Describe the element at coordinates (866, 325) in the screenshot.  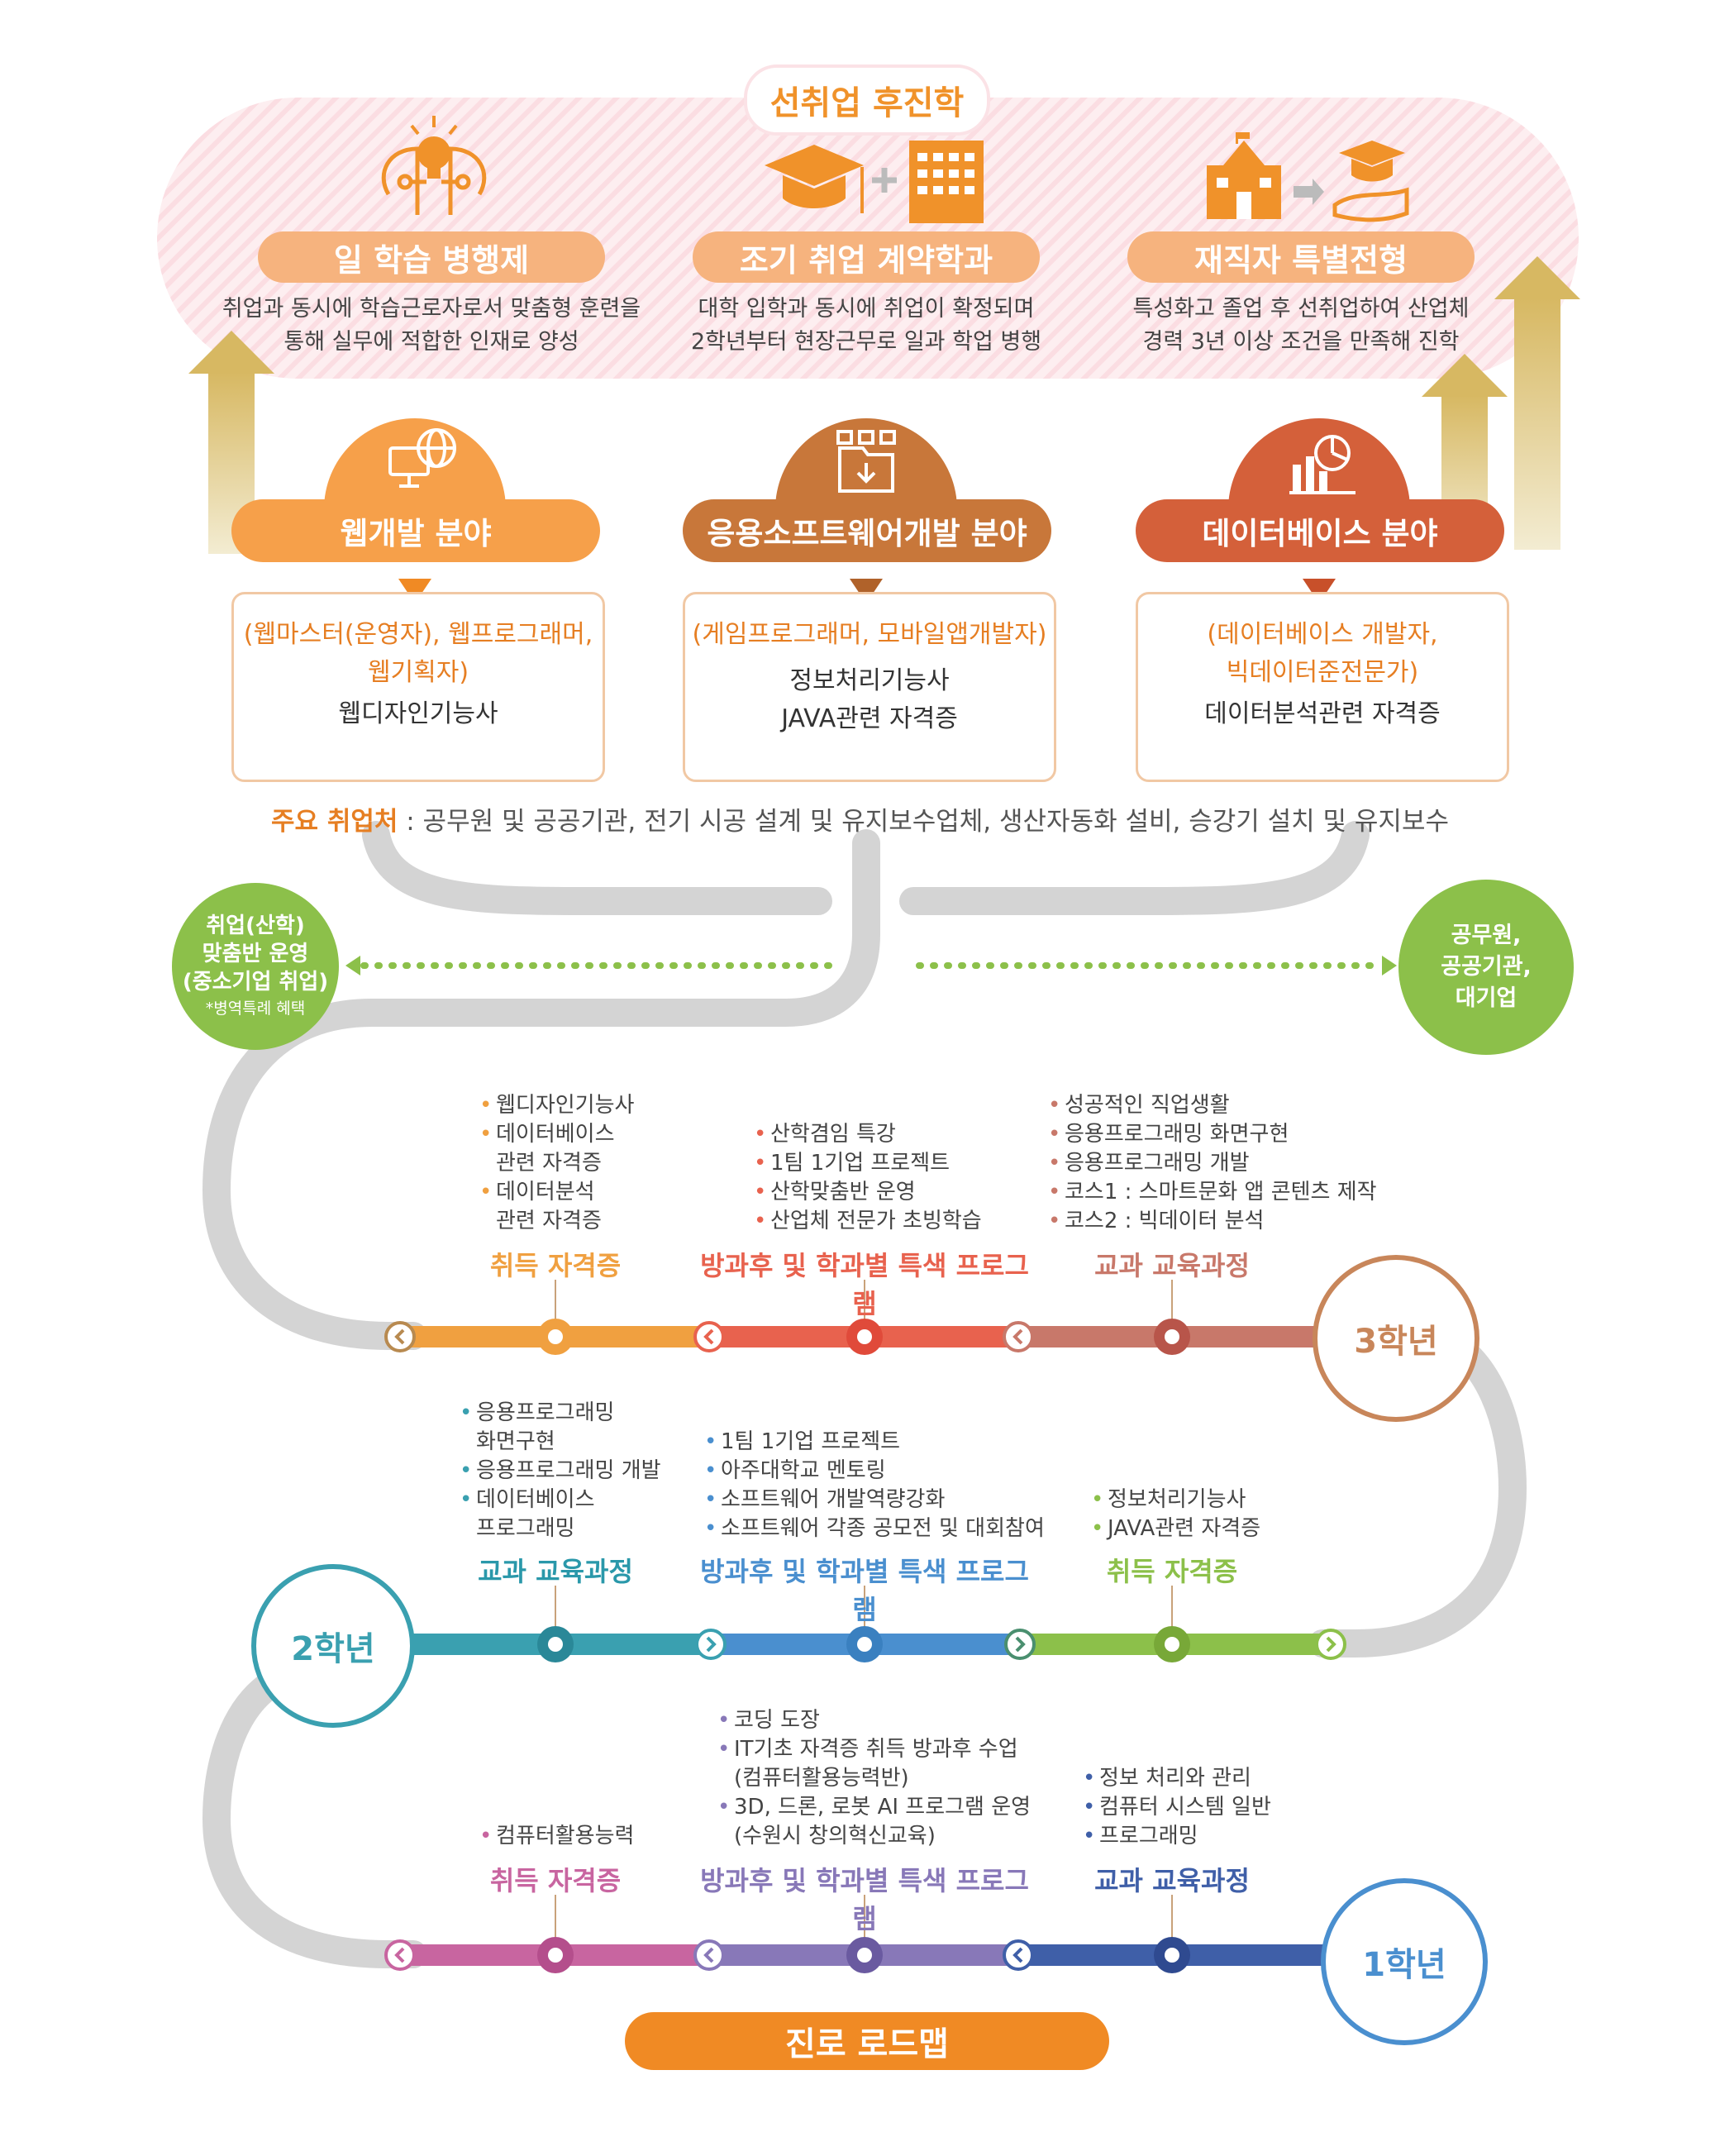
I see `desc-early-employment-contract: 대학 입학과 동시에 취업이 확정되며 2학년부터 현장근무로 일과 학업 병행` at that location.